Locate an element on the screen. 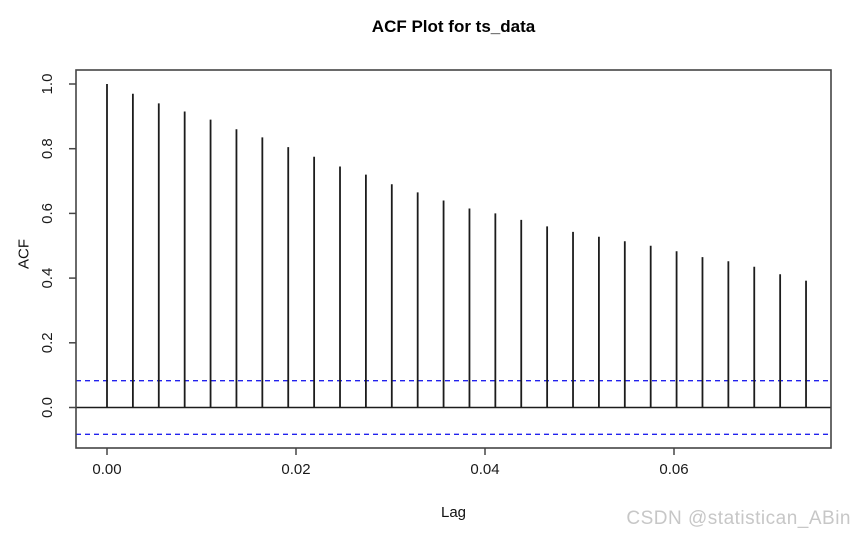 Image resolution: width=865 pixels, height=539 pixels. y-tick-label: 0.8 is located at coordinates (47, 148).